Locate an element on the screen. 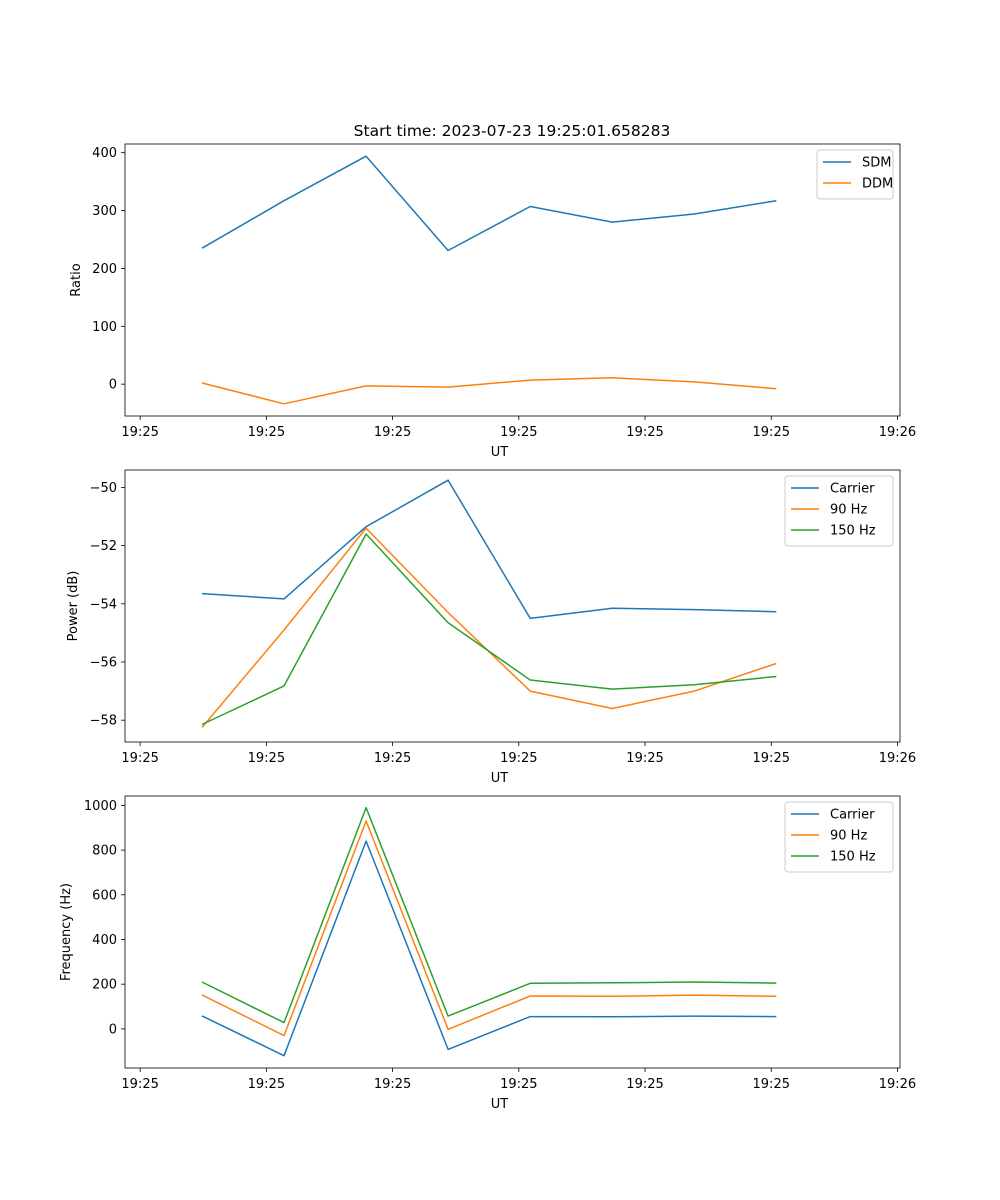  power-y-tick-label: −58 is located at coordinates (103, 721).